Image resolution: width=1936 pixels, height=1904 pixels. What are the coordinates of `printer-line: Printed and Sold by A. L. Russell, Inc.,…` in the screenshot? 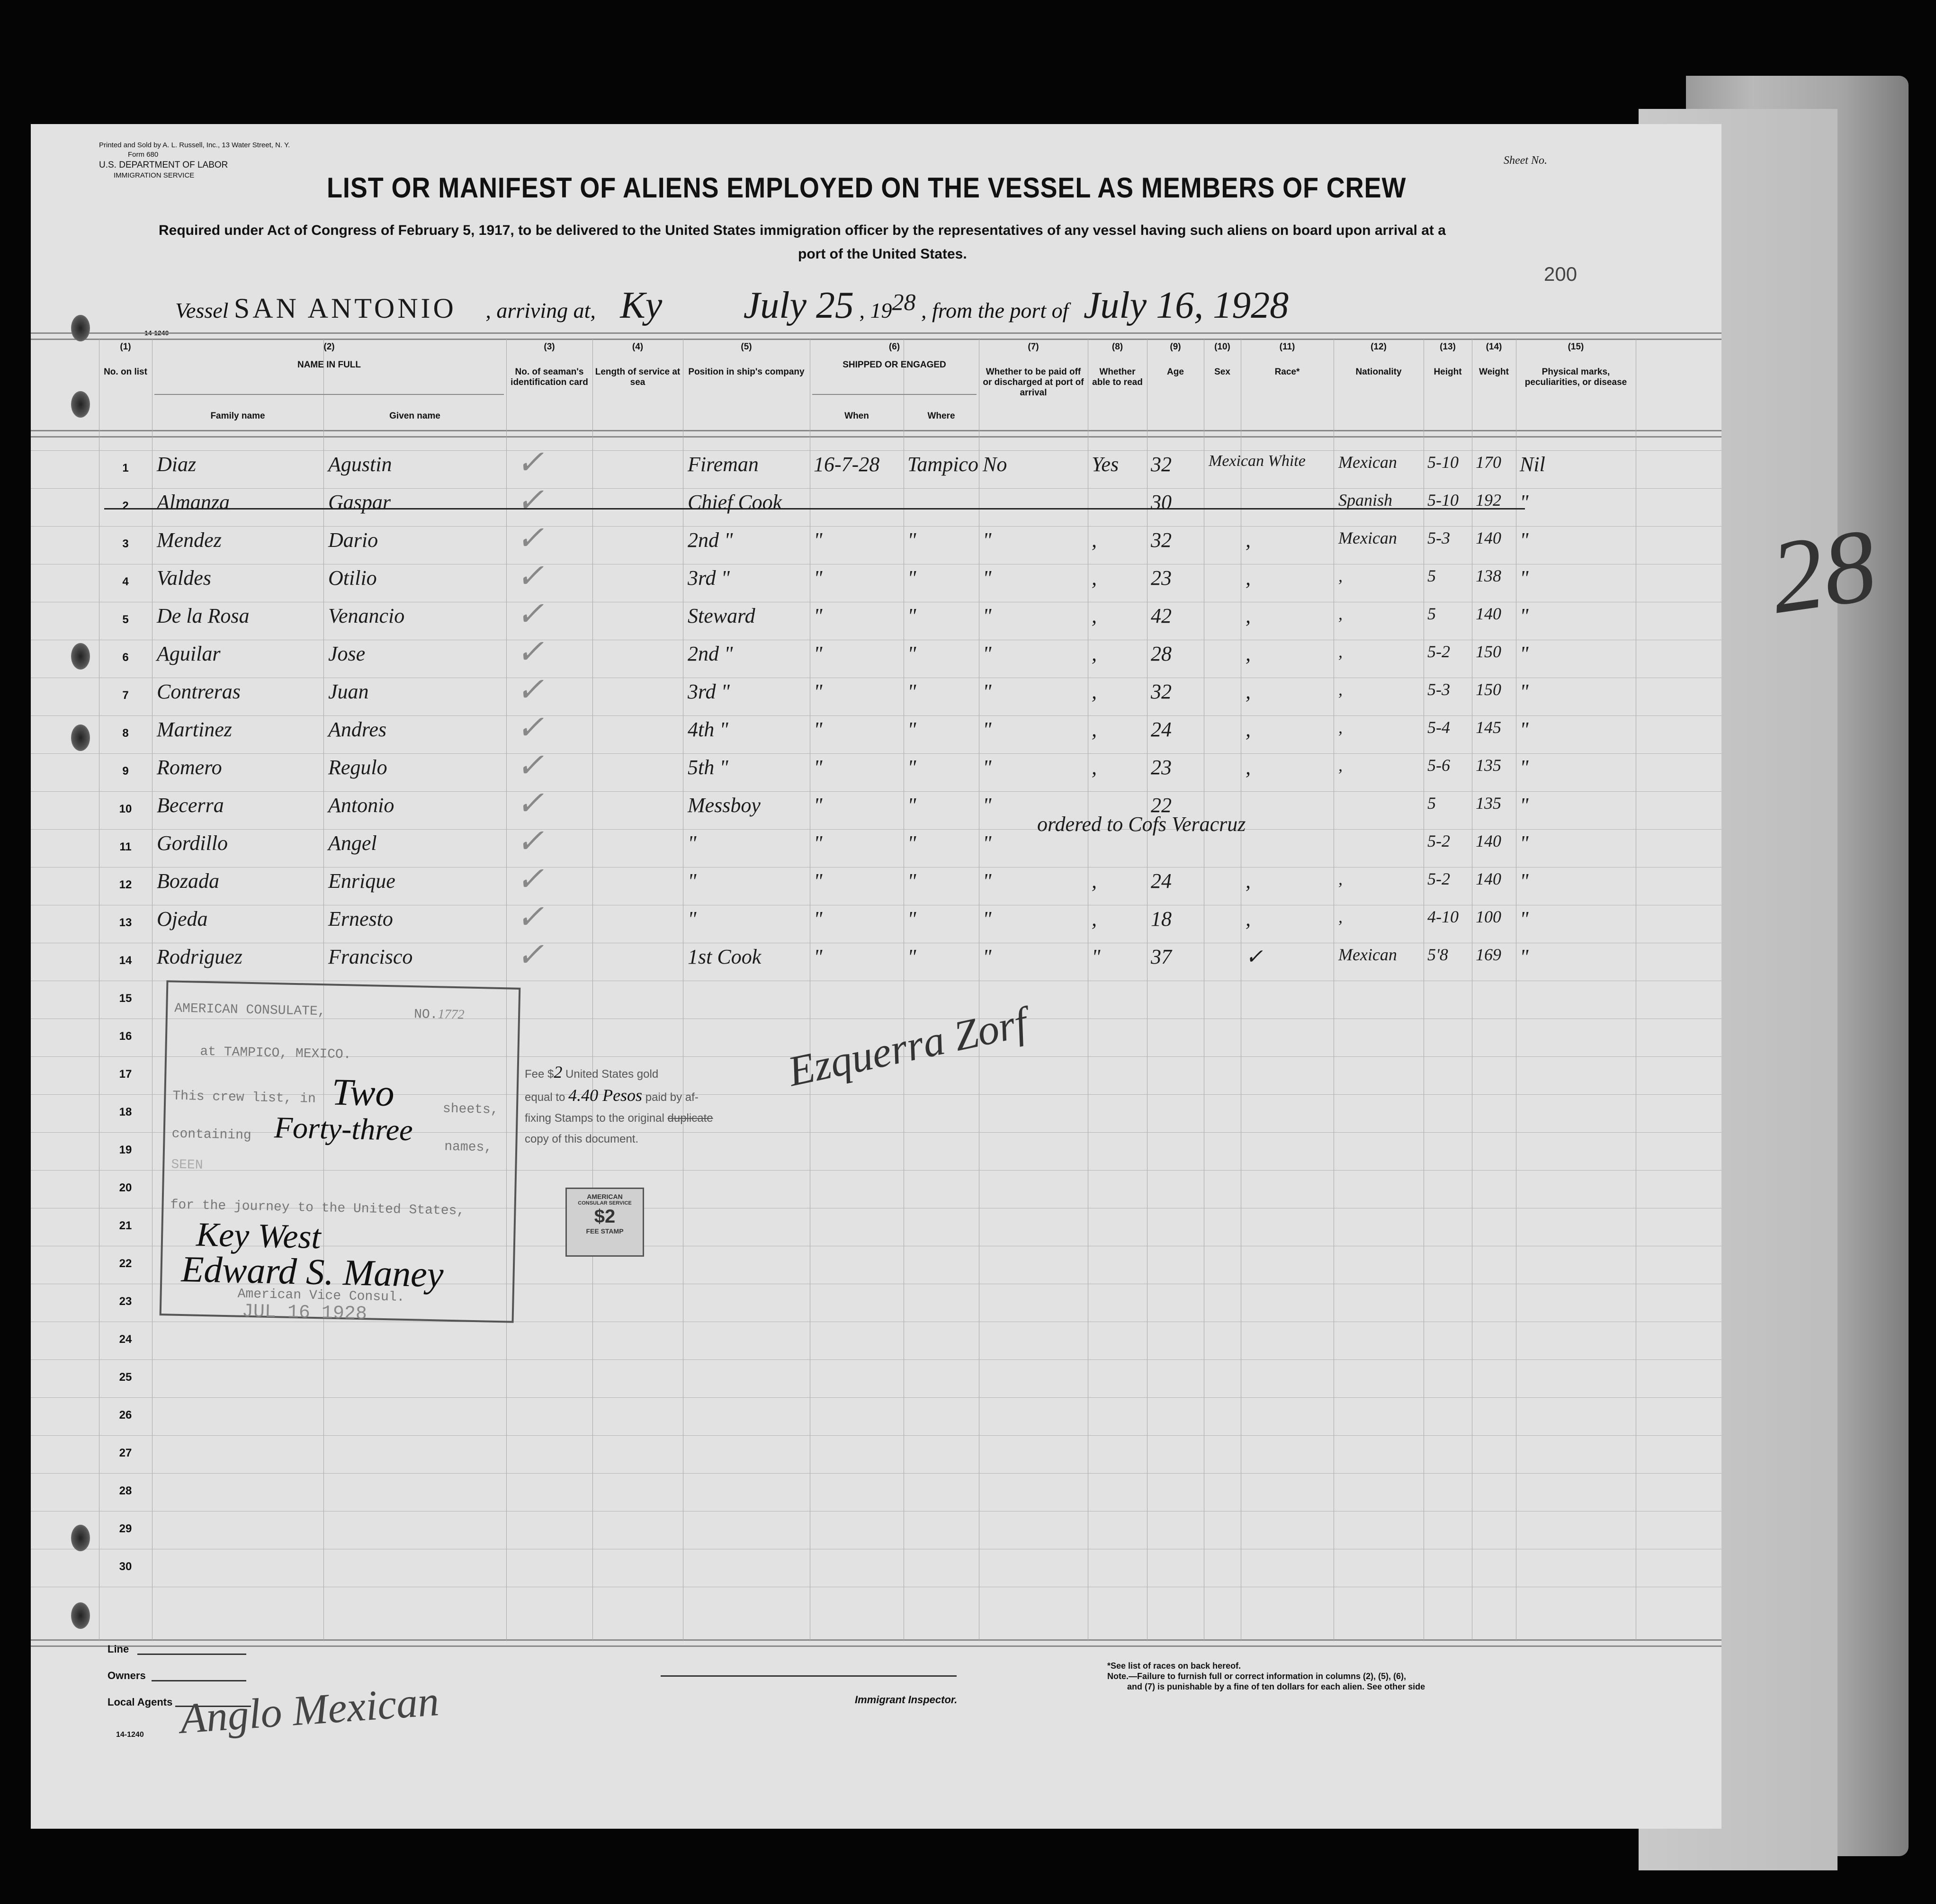 It's located at (194, 145).